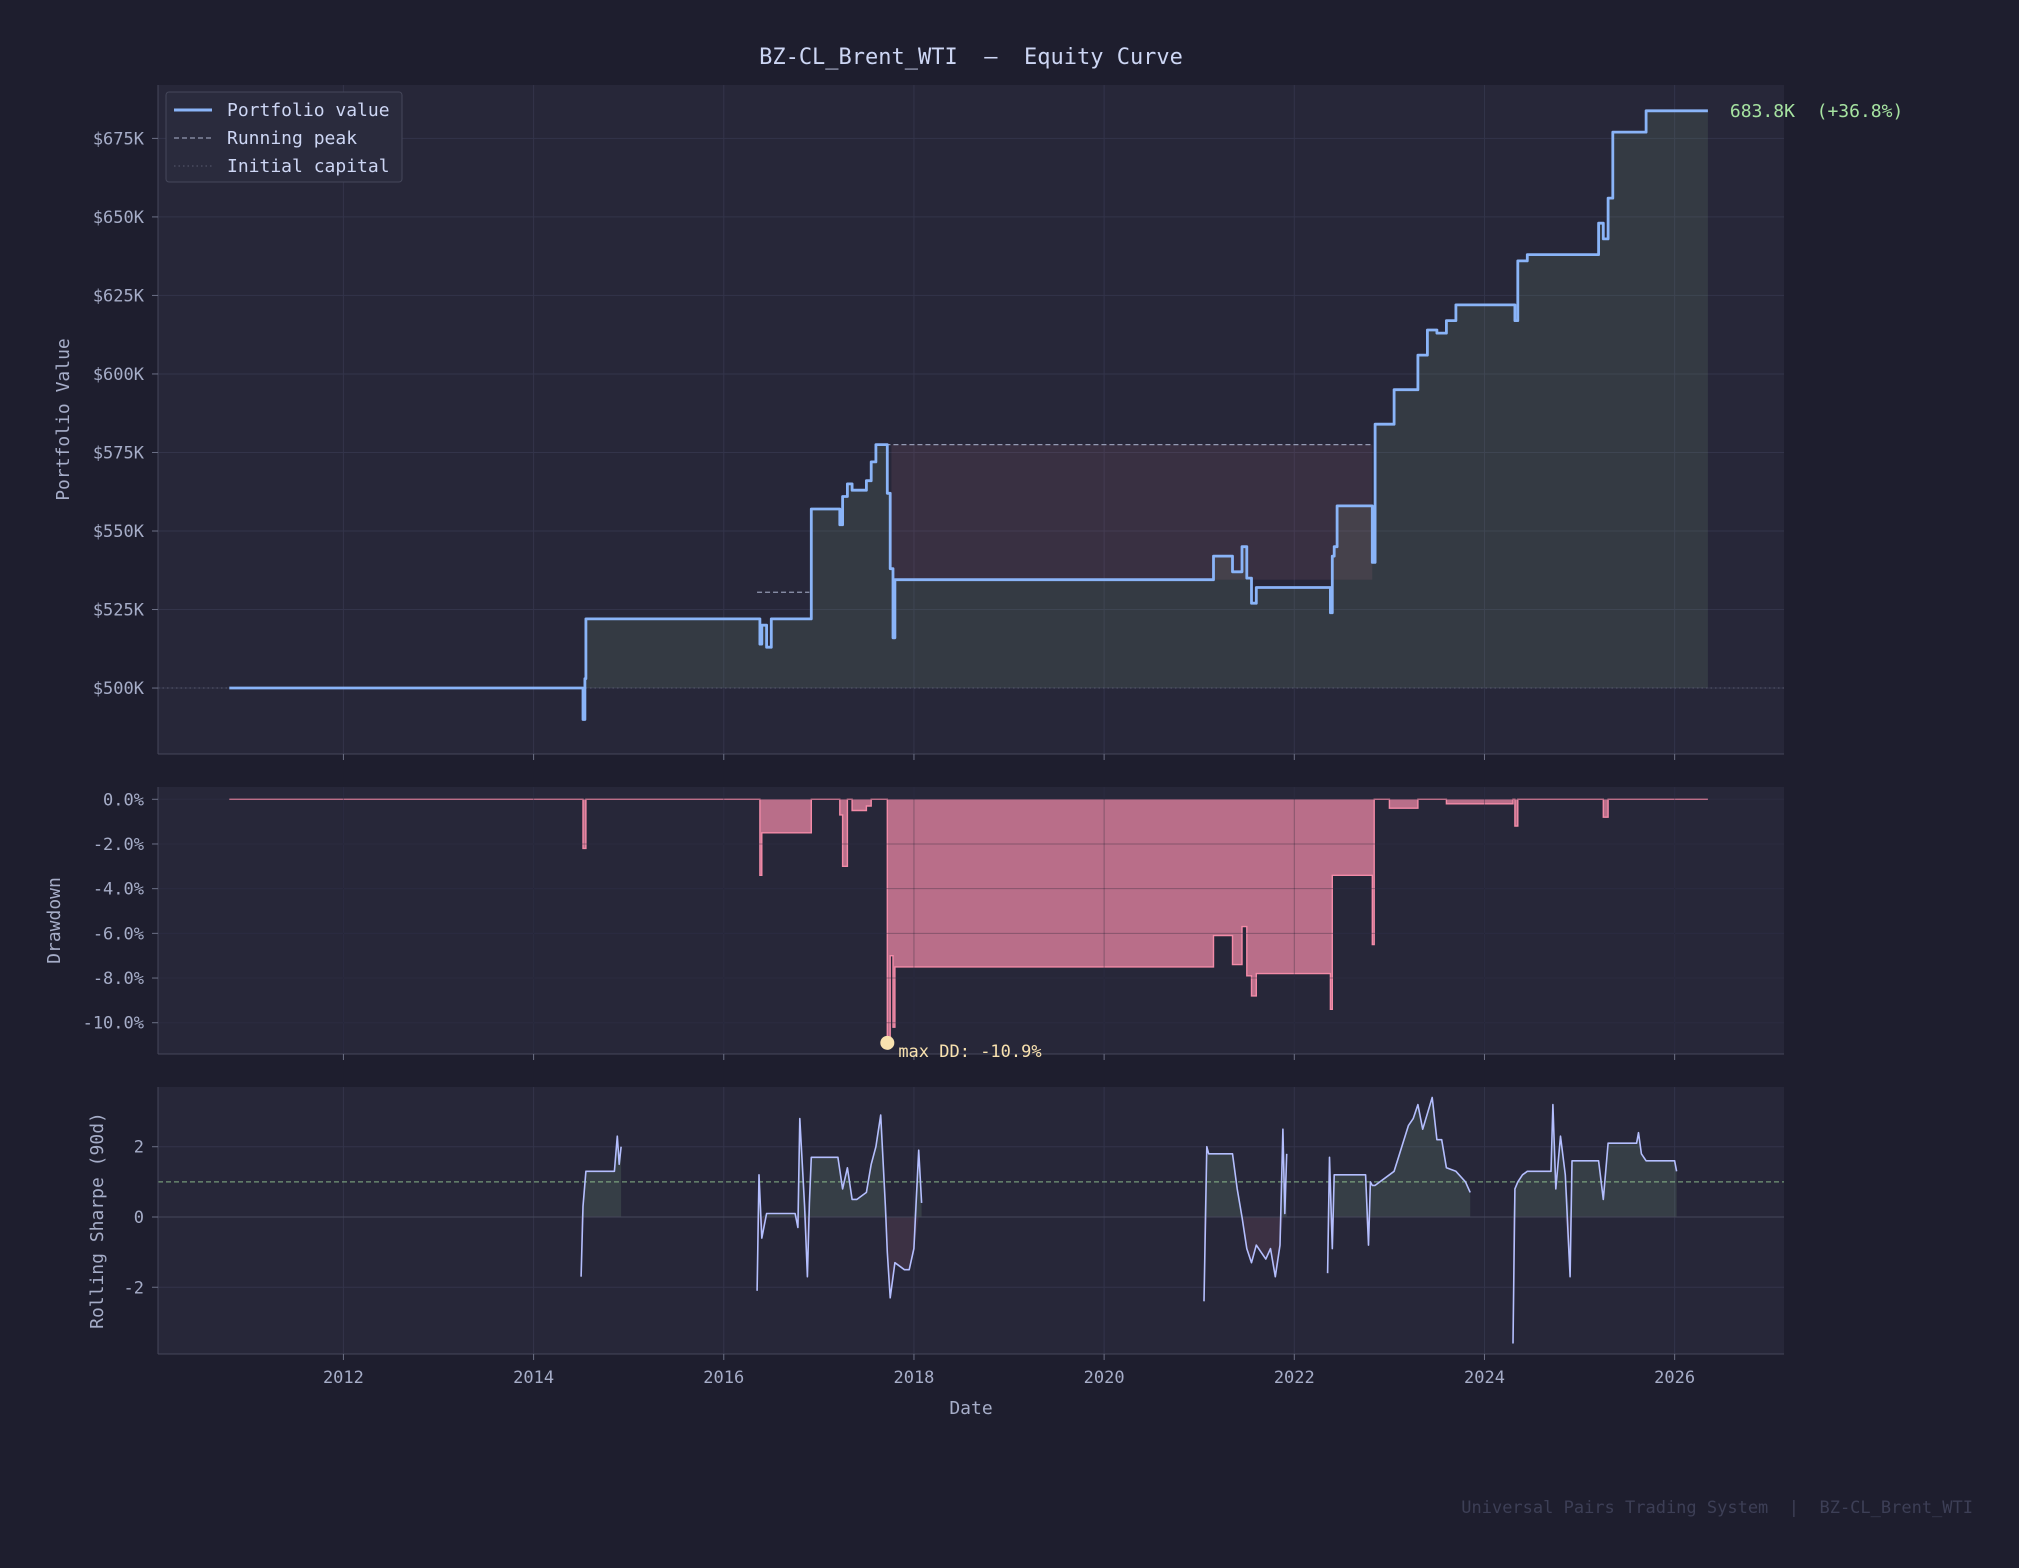  What do you see at coordinates (1104, 1378) in the screenshot?
I see `x-tick-label: 2020` at bounding box center [1104, 1378].